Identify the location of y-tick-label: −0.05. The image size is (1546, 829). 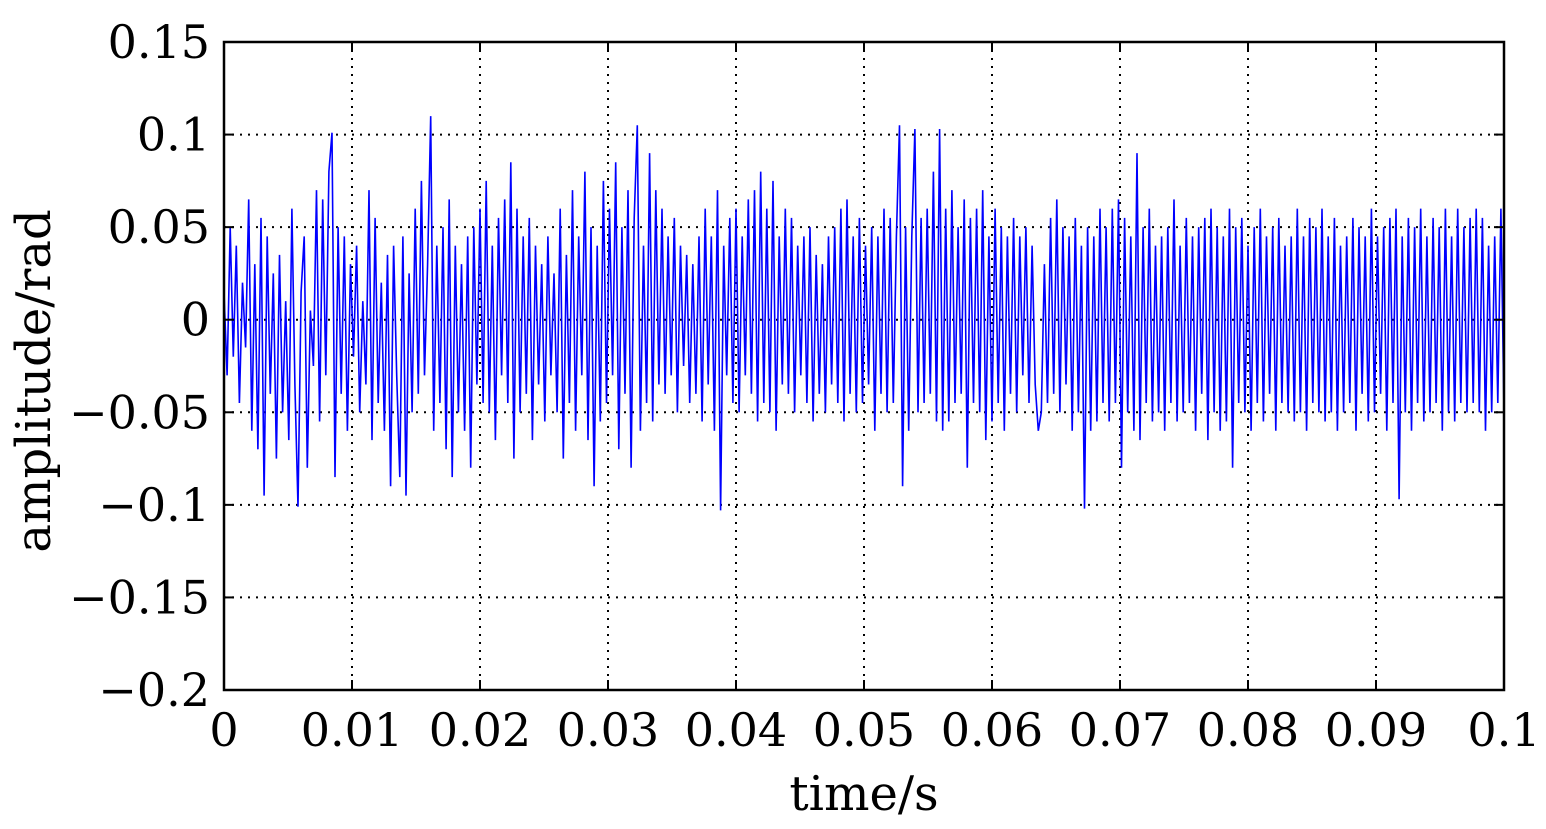
(139, 412).